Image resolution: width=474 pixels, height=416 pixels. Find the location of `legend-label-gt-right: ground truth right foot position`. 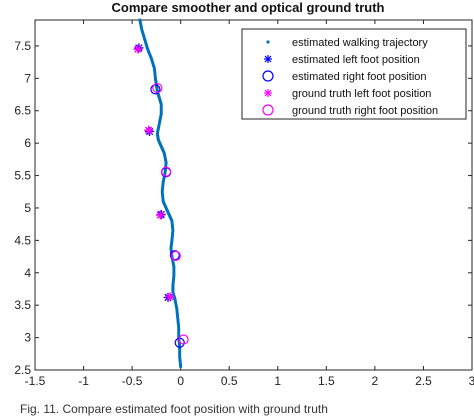

legend-label-gt-right: ground truth right foot position is located at coordinates (365, 111).